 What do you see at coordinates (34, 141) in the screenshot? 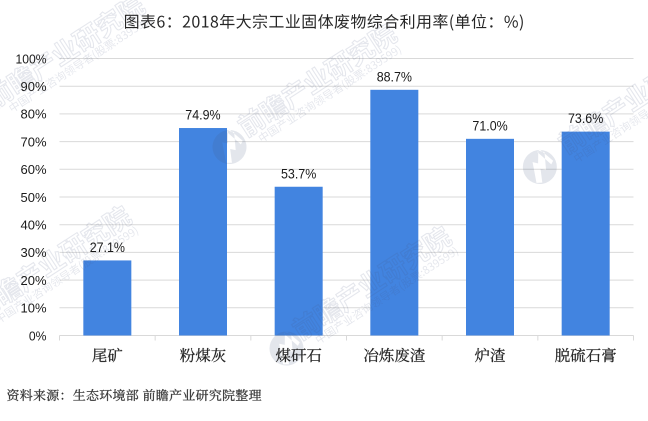
I see `svg-text: 70%` at bounding box center [34, 141].